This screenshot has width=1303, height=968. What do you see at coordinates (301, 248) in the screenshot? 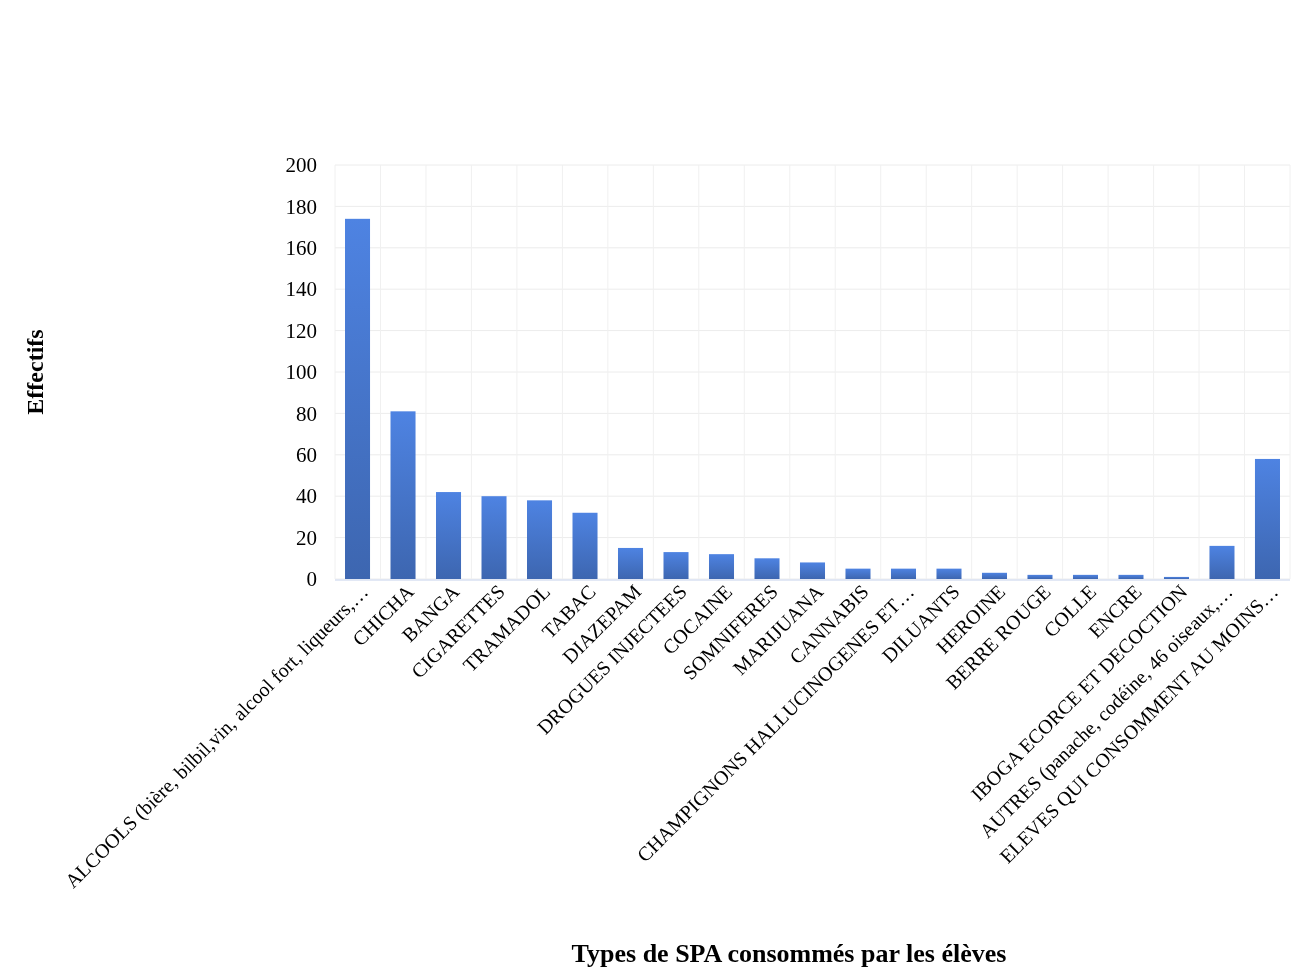
I see `y-tick-label: 160` at bounding box center [301, 248].